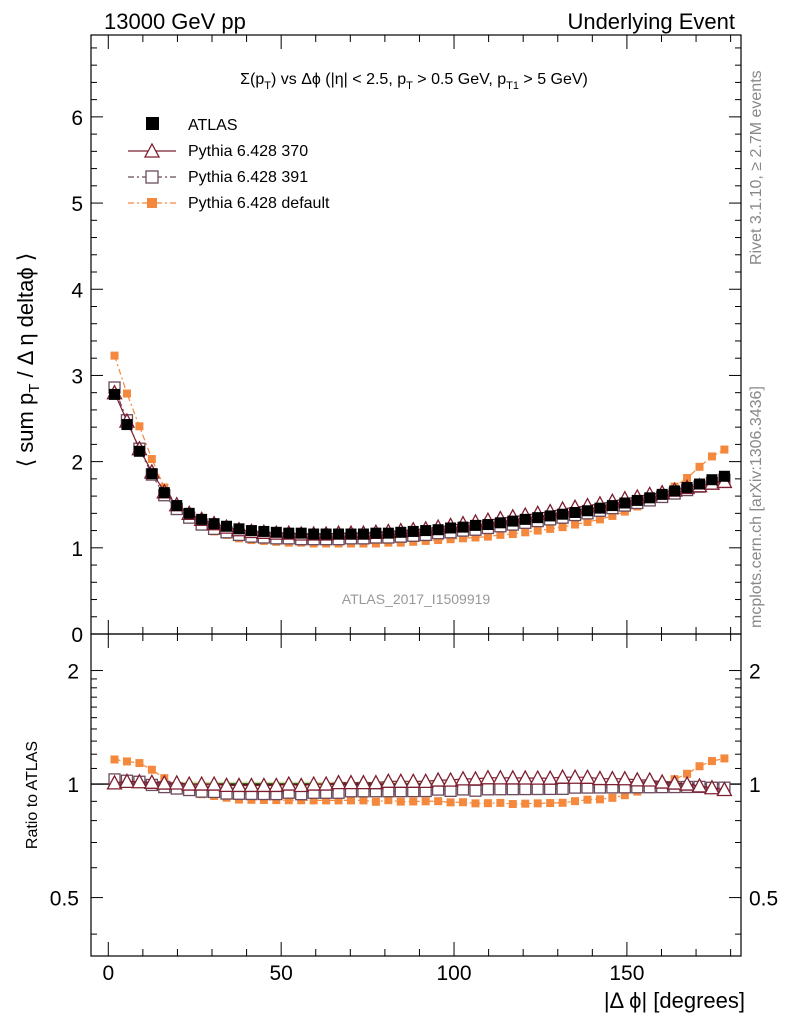 Image resolution: width=786 pixels, height=1024 pixels. What do you see at coordinates (213, 125) in the screenshot?
I see `legend-label-atlas: ATLAS` at bounding box center [213, 125].